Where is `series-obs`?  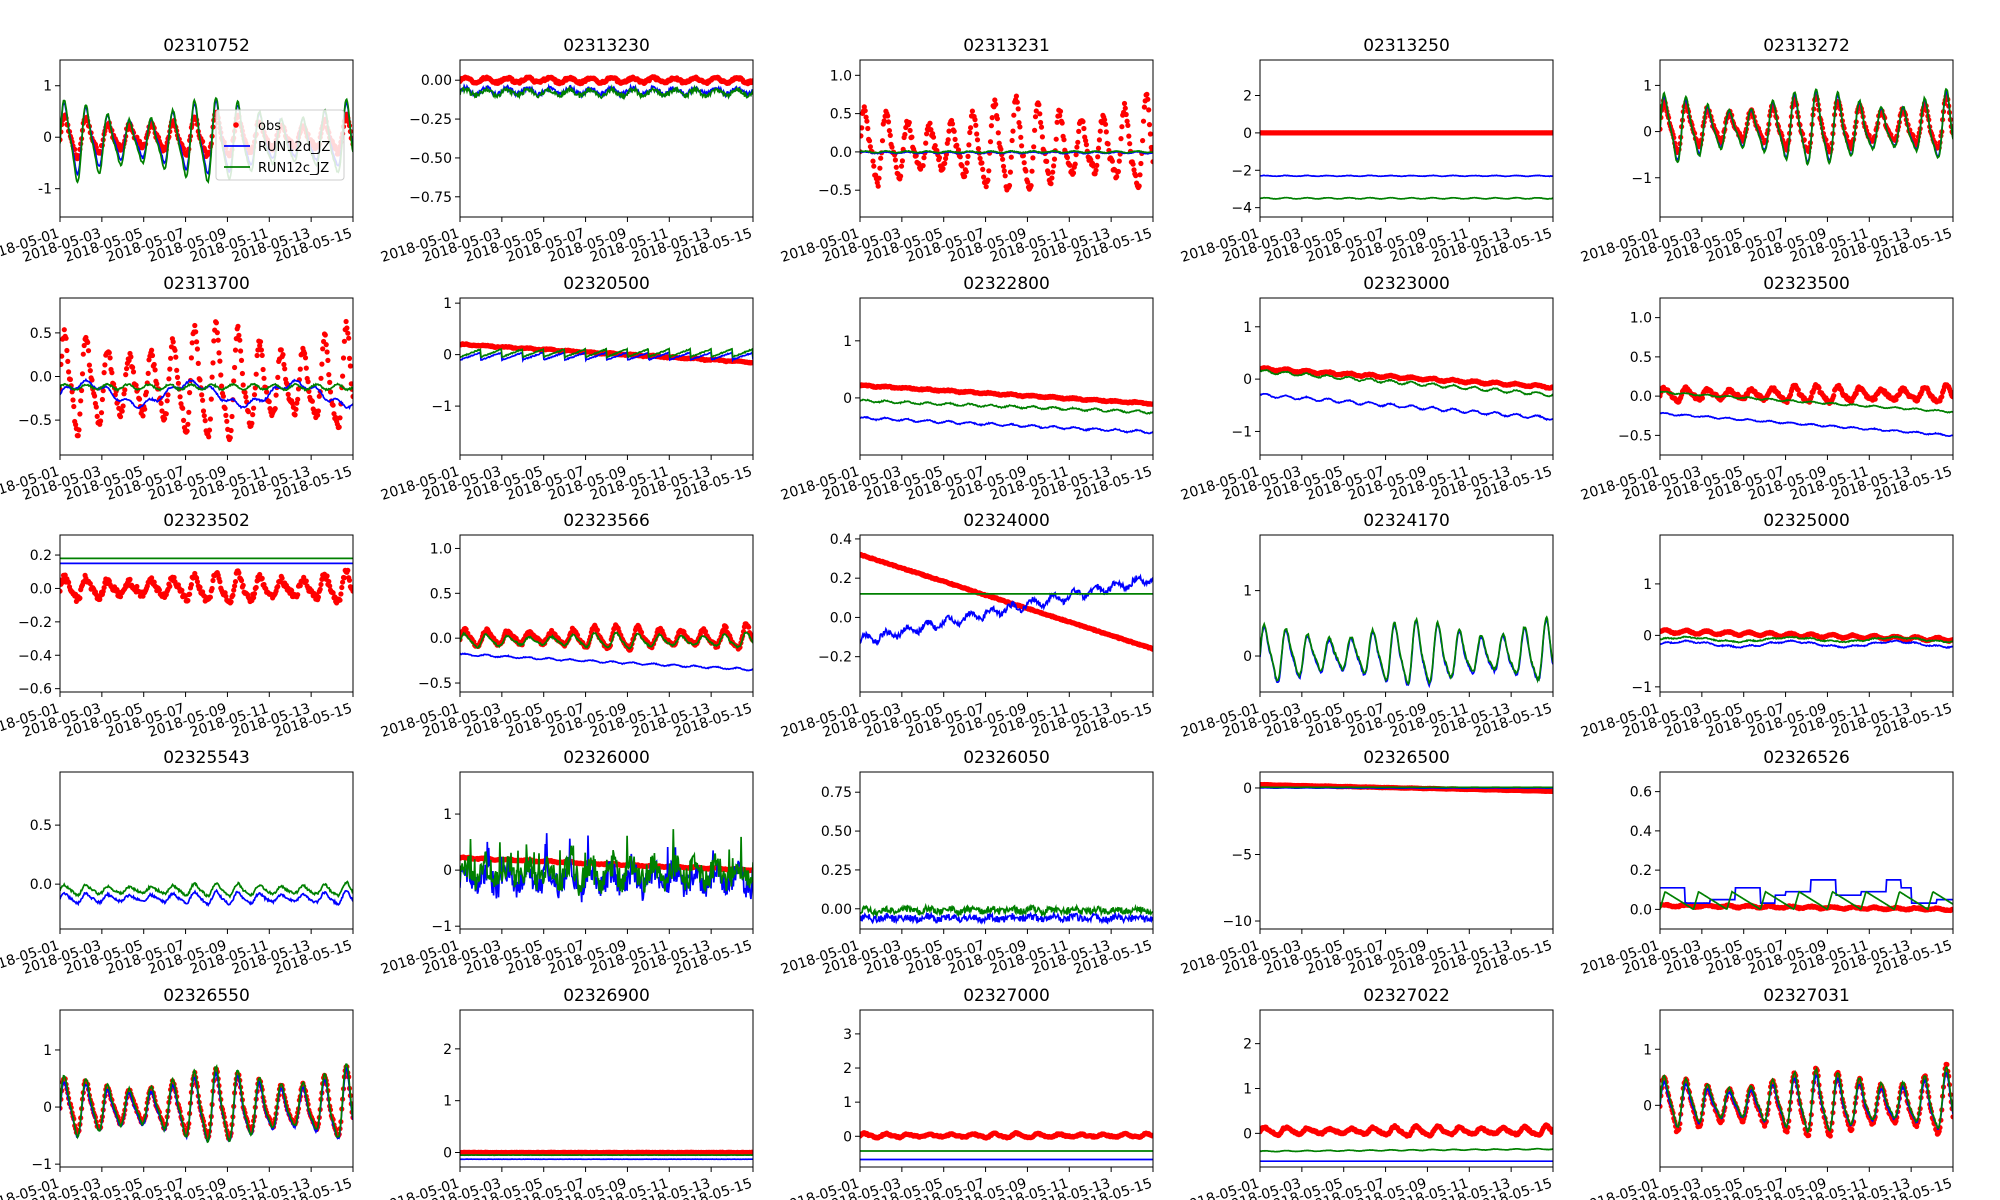 series-obs is located at coordinates (206, 586).